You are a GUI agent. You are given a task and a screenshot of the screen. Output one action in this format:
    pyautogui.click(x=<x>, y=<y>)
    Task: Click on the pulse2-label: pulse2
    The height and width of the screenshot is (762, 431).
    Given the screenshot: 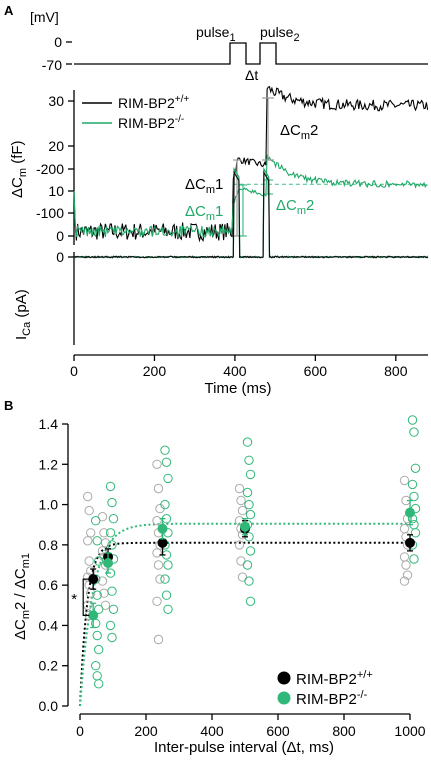 What is the action you would take?
    pyautogui.click(x=280, y=34)
    